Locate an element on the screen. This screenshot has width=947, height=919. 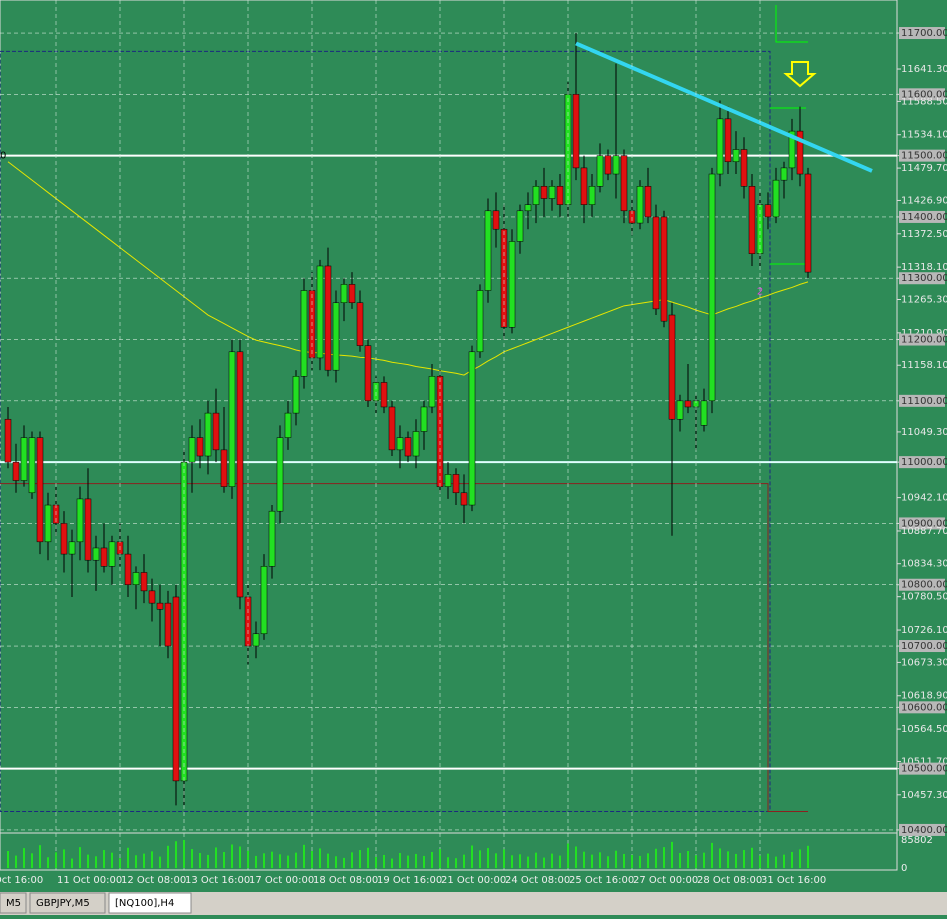
y-tick-label: 10673.30 is located at coordinates (924, 662).